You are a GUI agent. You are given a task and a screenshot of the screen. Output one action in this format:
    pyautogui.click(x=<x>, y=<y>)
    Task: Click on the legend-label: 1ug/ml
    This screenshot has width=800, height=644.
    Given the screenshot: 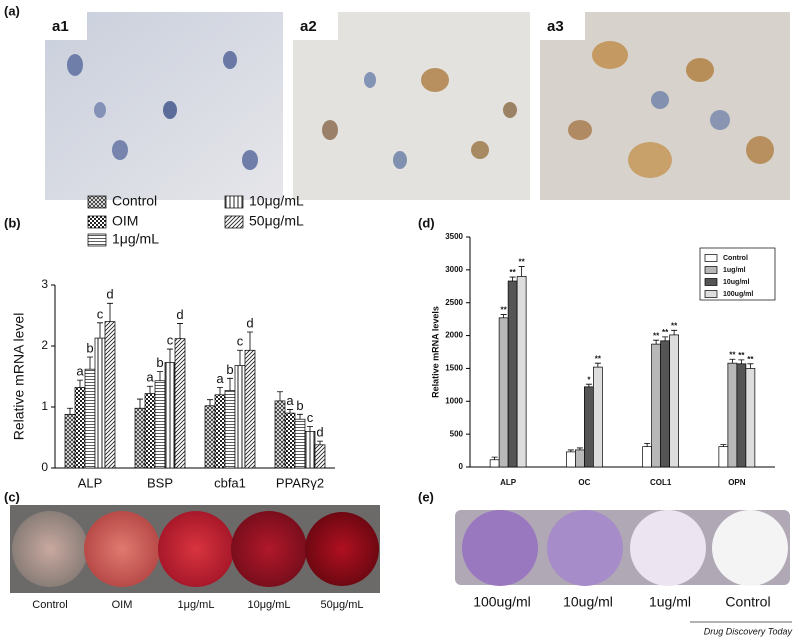 What is the action you would take?
    pyautogui.click(x=734, y=270)
    